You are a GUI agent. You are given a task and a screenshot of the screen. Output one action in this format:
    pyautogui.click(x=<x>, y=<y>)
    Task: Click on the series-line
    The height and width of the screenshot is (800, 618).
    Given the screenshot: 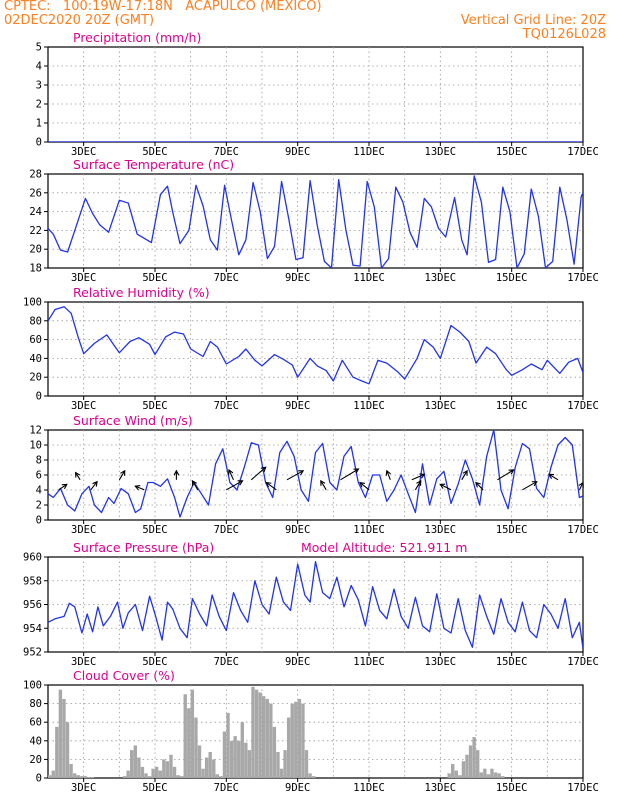 What is the action you would take?
    pyautogui.click(x=315, y=345)
    